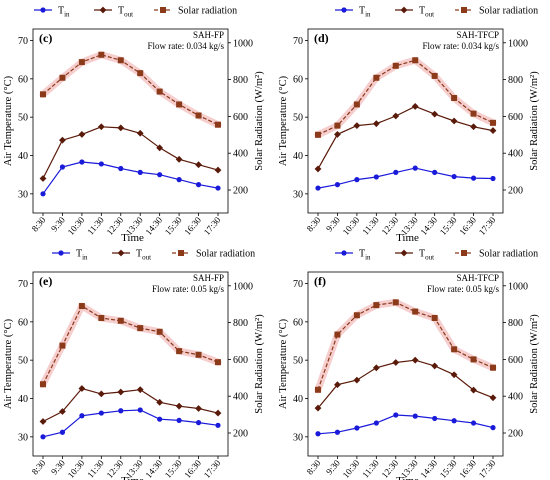 This screenshot has width=550, height=480. Describe the element at coordinates (370, 225) in the screenshot. I see `x-axis-tick-label: 11:30` at that location.